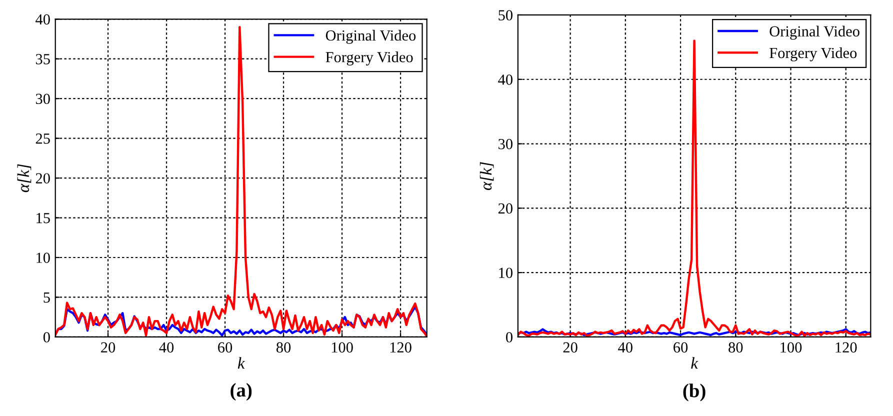 The height and width of the screenshot is (416, 893). What do you see at coordinates (47, 297) in the screenshot?
I see `y-tick-label: 5` at bounding box center [47, 297].